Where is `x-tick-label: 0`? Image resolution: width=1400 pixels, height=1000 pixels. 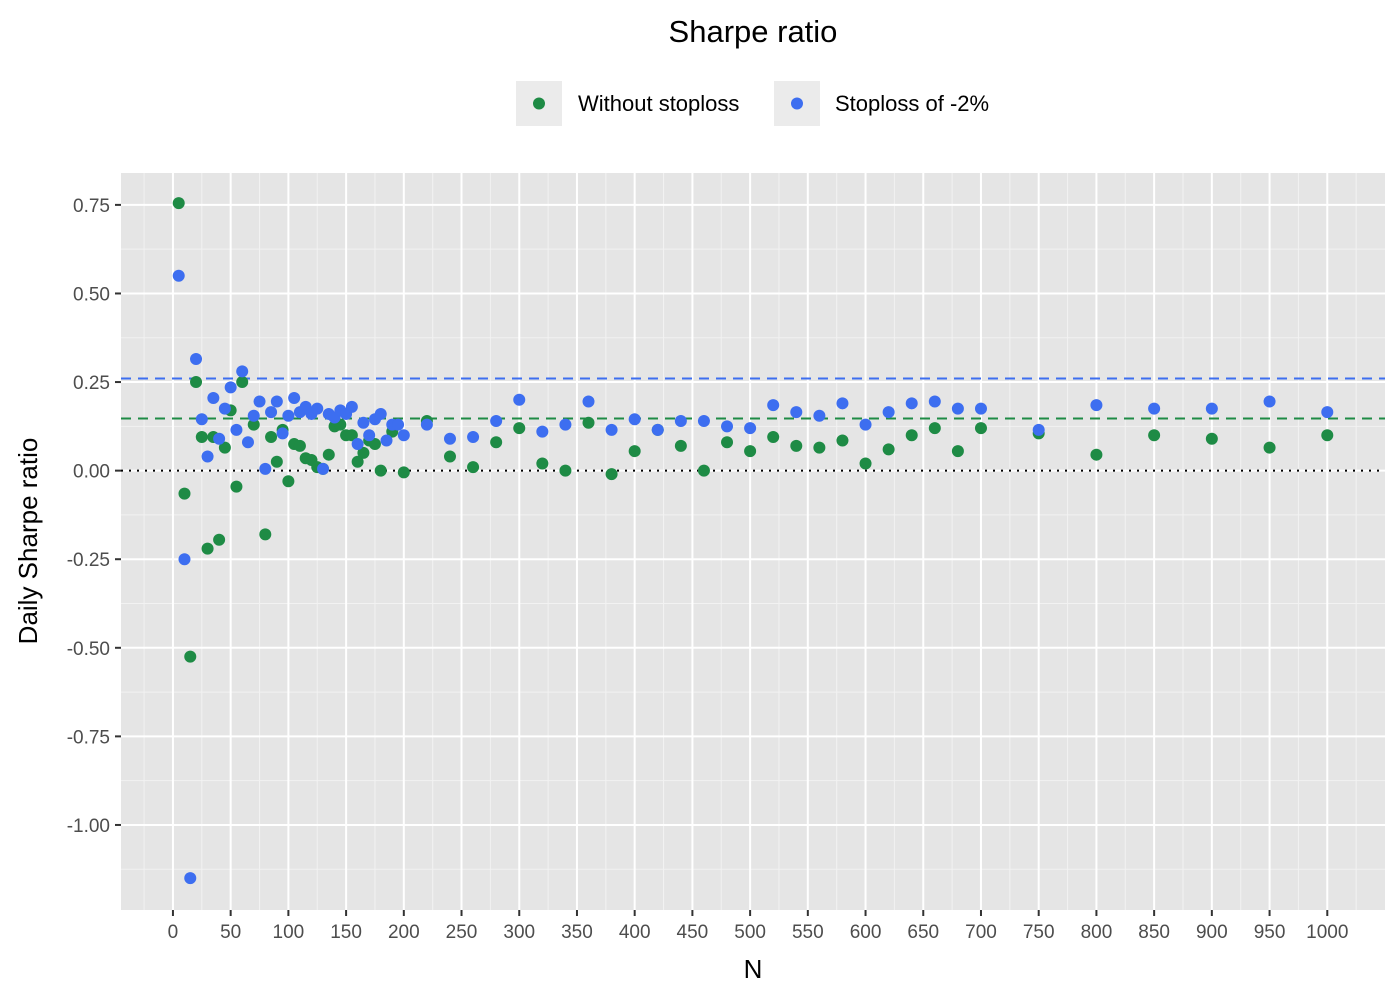 x-tick-label: 0 is located at coordinates (173, 932).